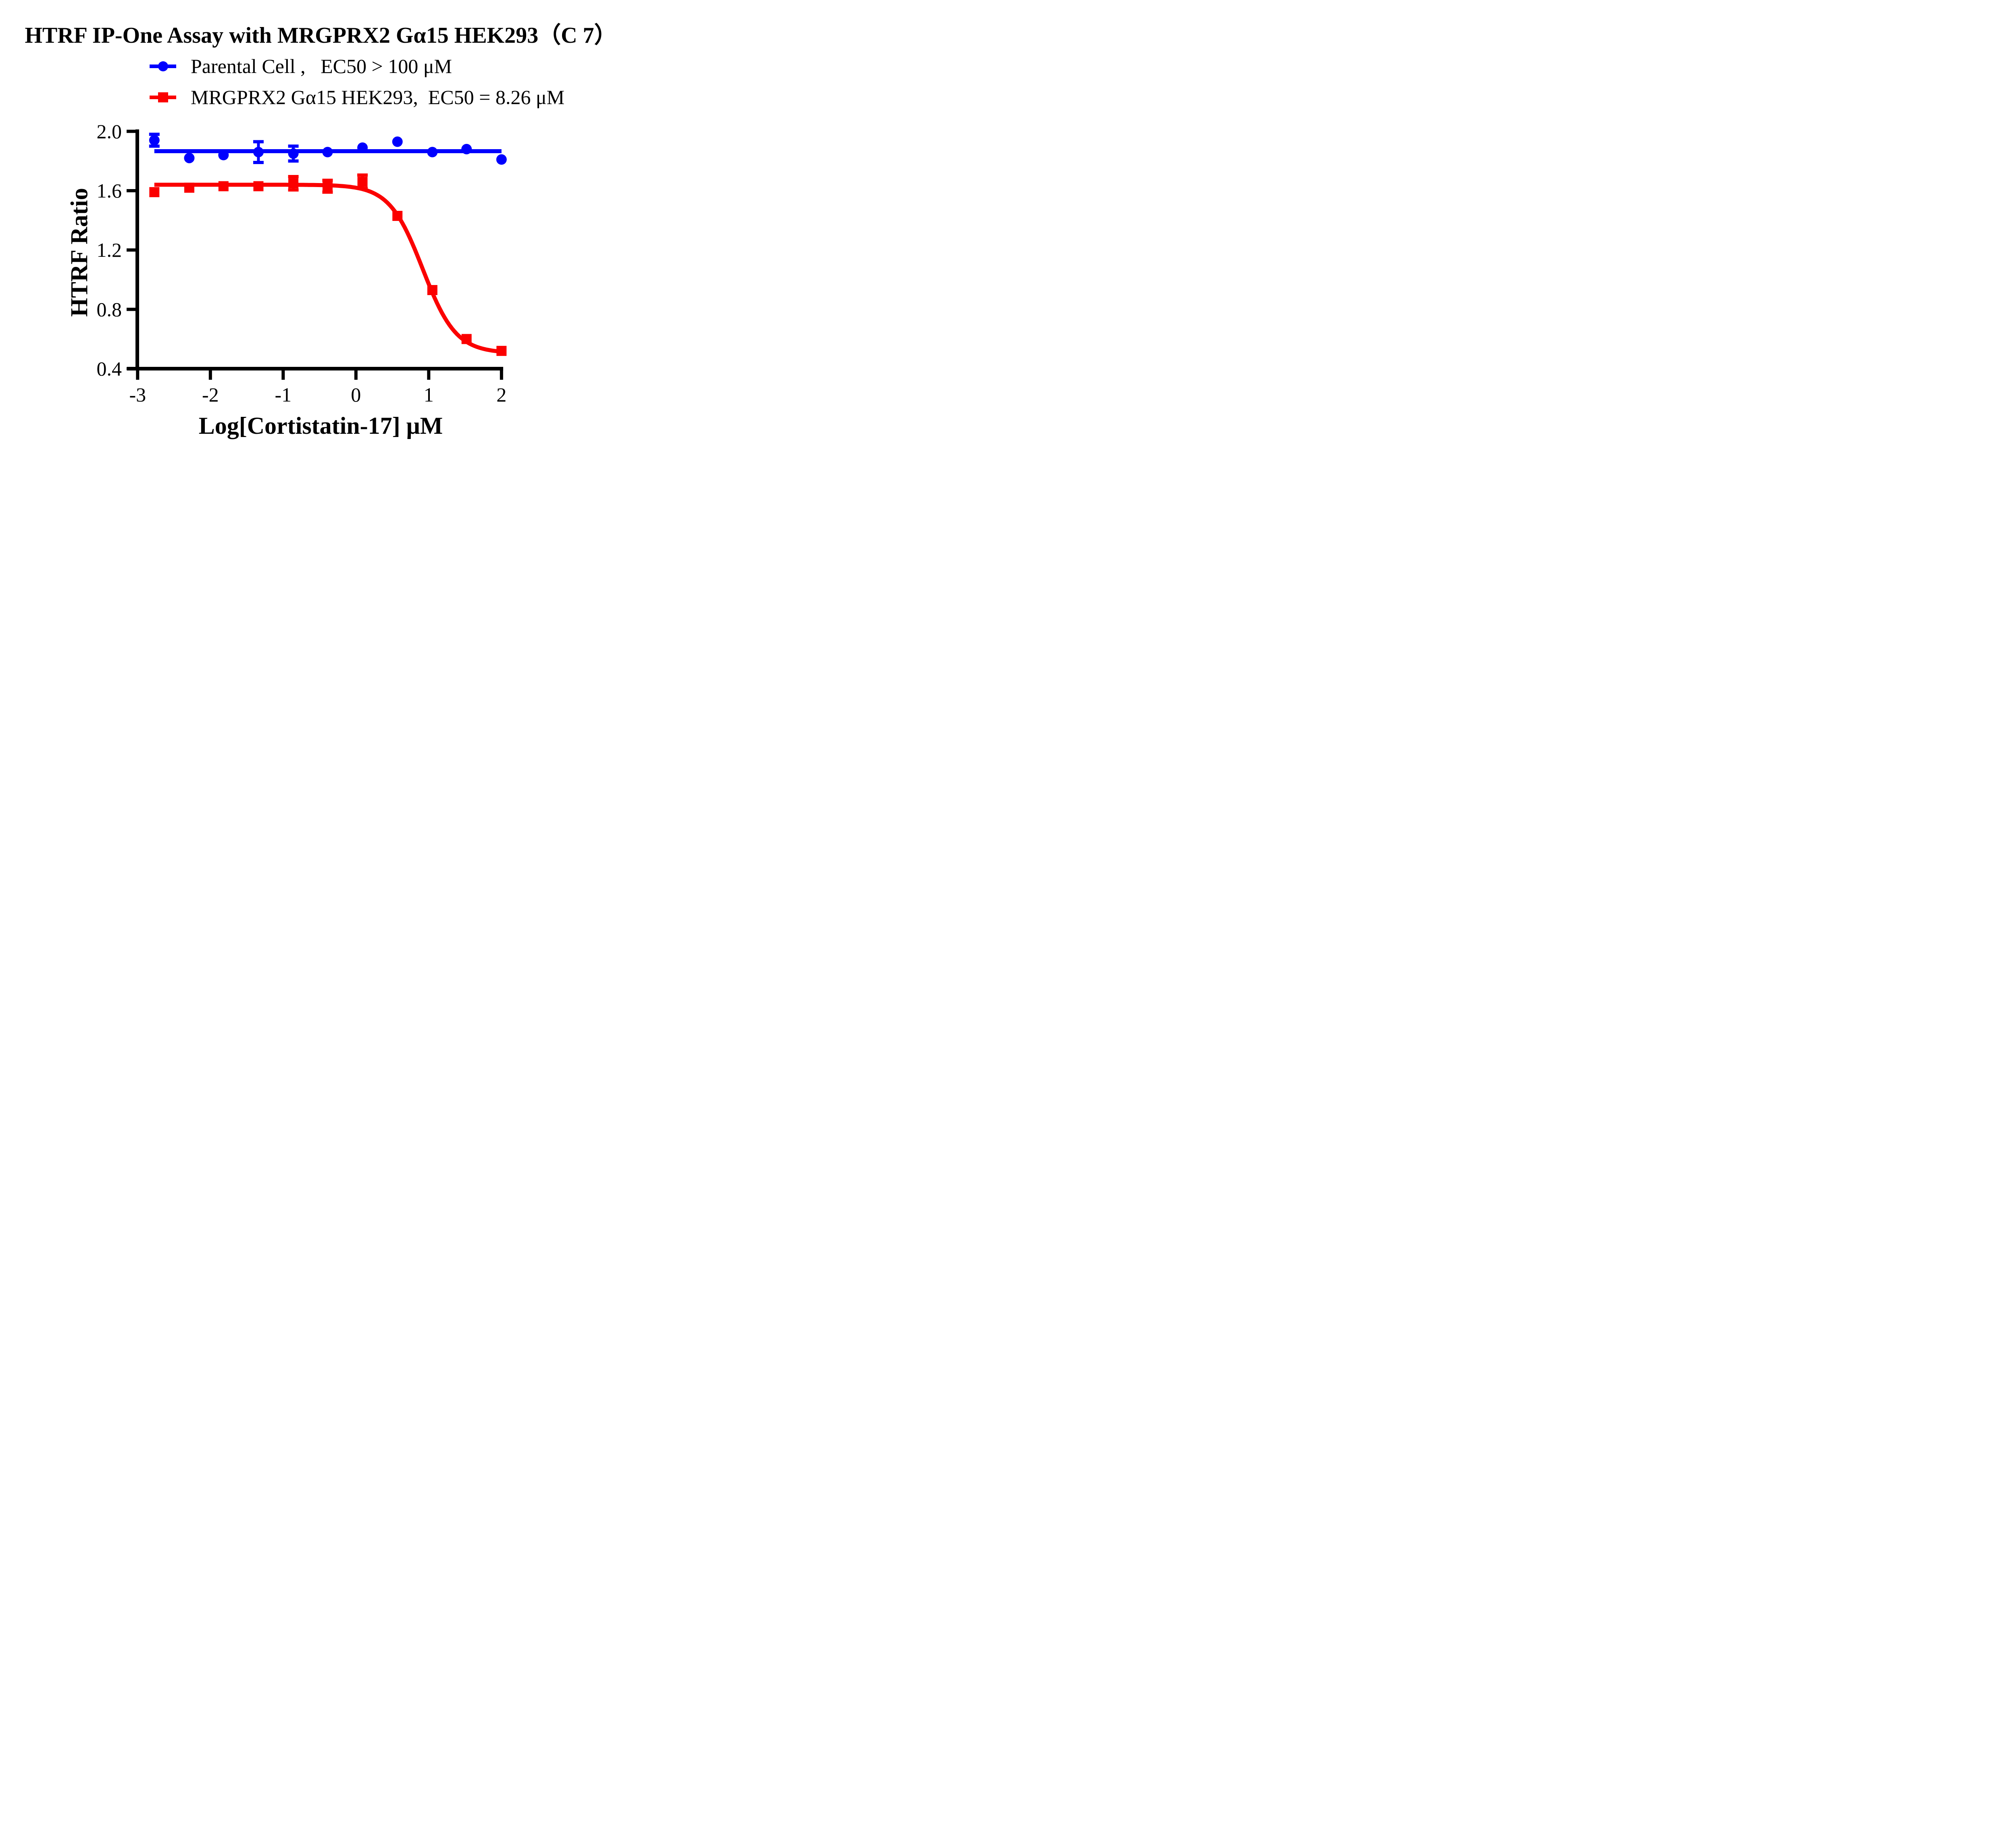  What do you see at coordinates (109, 369) in the screenshot?
I see `y-tick-label: 0.4` at bounding box center [109, 369].